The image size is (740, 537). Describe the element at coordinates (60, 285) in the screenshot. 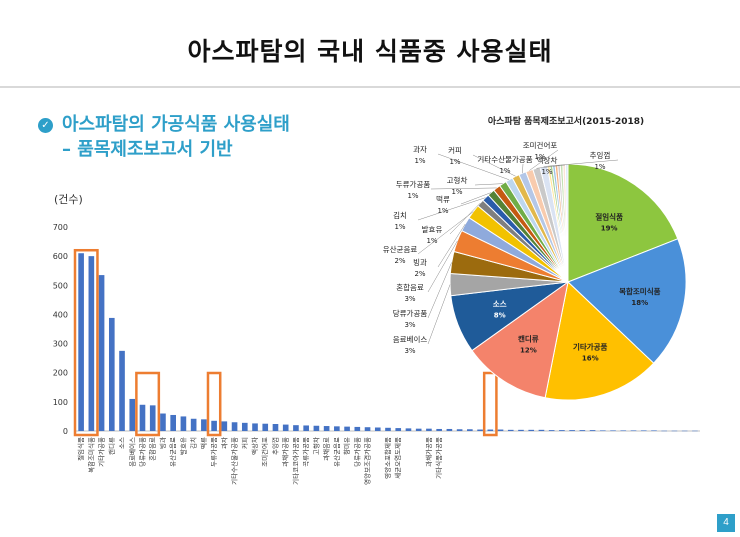

I see `y-tick-label: 500` at that location.